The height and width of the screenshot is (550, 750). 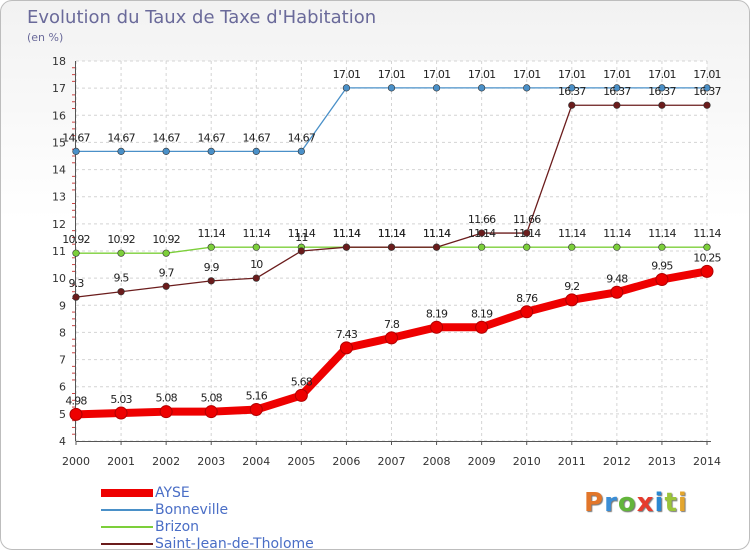 What do you see at coordinates (76, 461) in the screenshot?
I see `x-tick-label: 2000` at bounding box center [76, 461].